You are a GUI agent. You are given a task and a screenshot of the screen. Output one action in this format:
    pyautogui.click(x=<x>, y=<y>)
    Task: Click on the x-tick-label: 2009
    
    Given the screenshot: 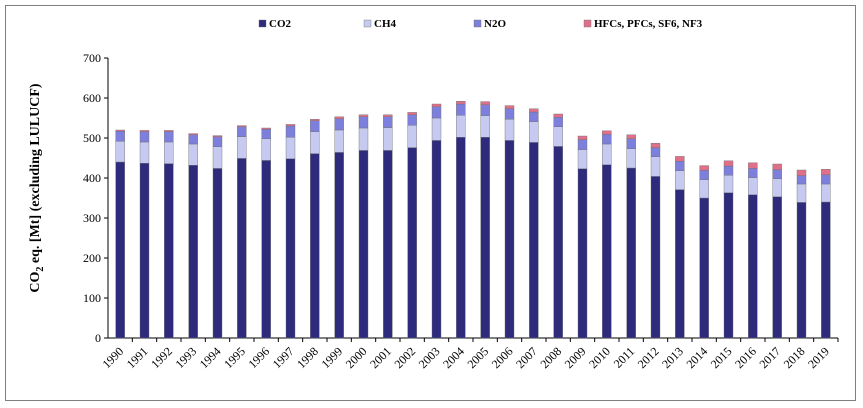 What is the action you would take?
    pyautogui.click(x=575, y=357)
    